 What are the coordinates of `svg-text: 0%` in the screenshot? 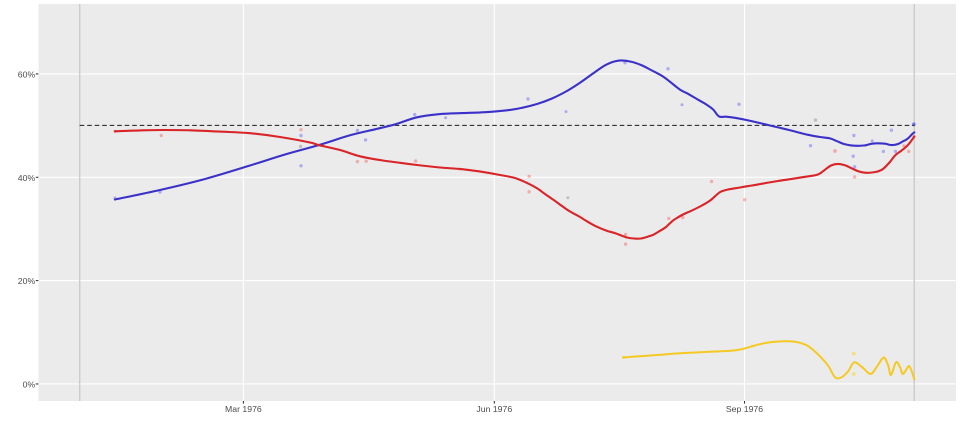 It's located at (29, 384).